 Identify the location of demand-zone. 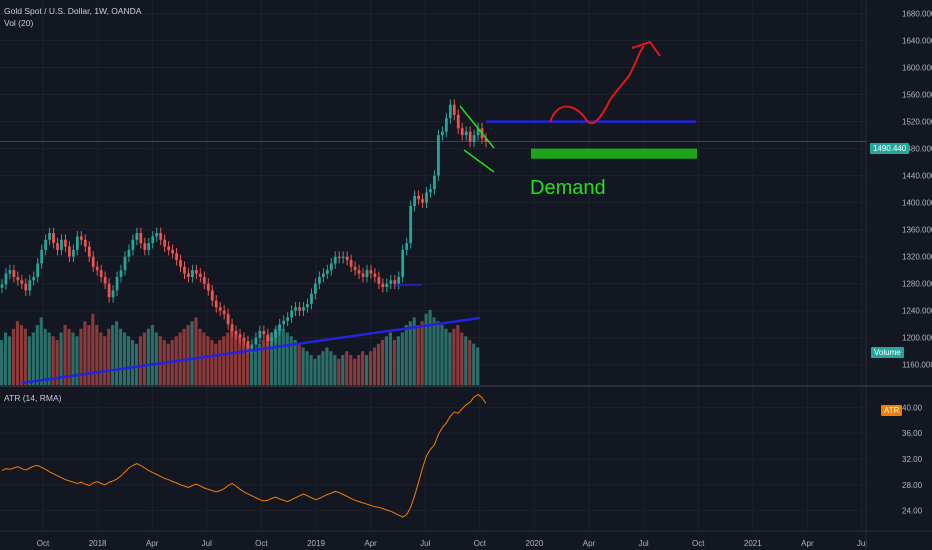
(614, 153).